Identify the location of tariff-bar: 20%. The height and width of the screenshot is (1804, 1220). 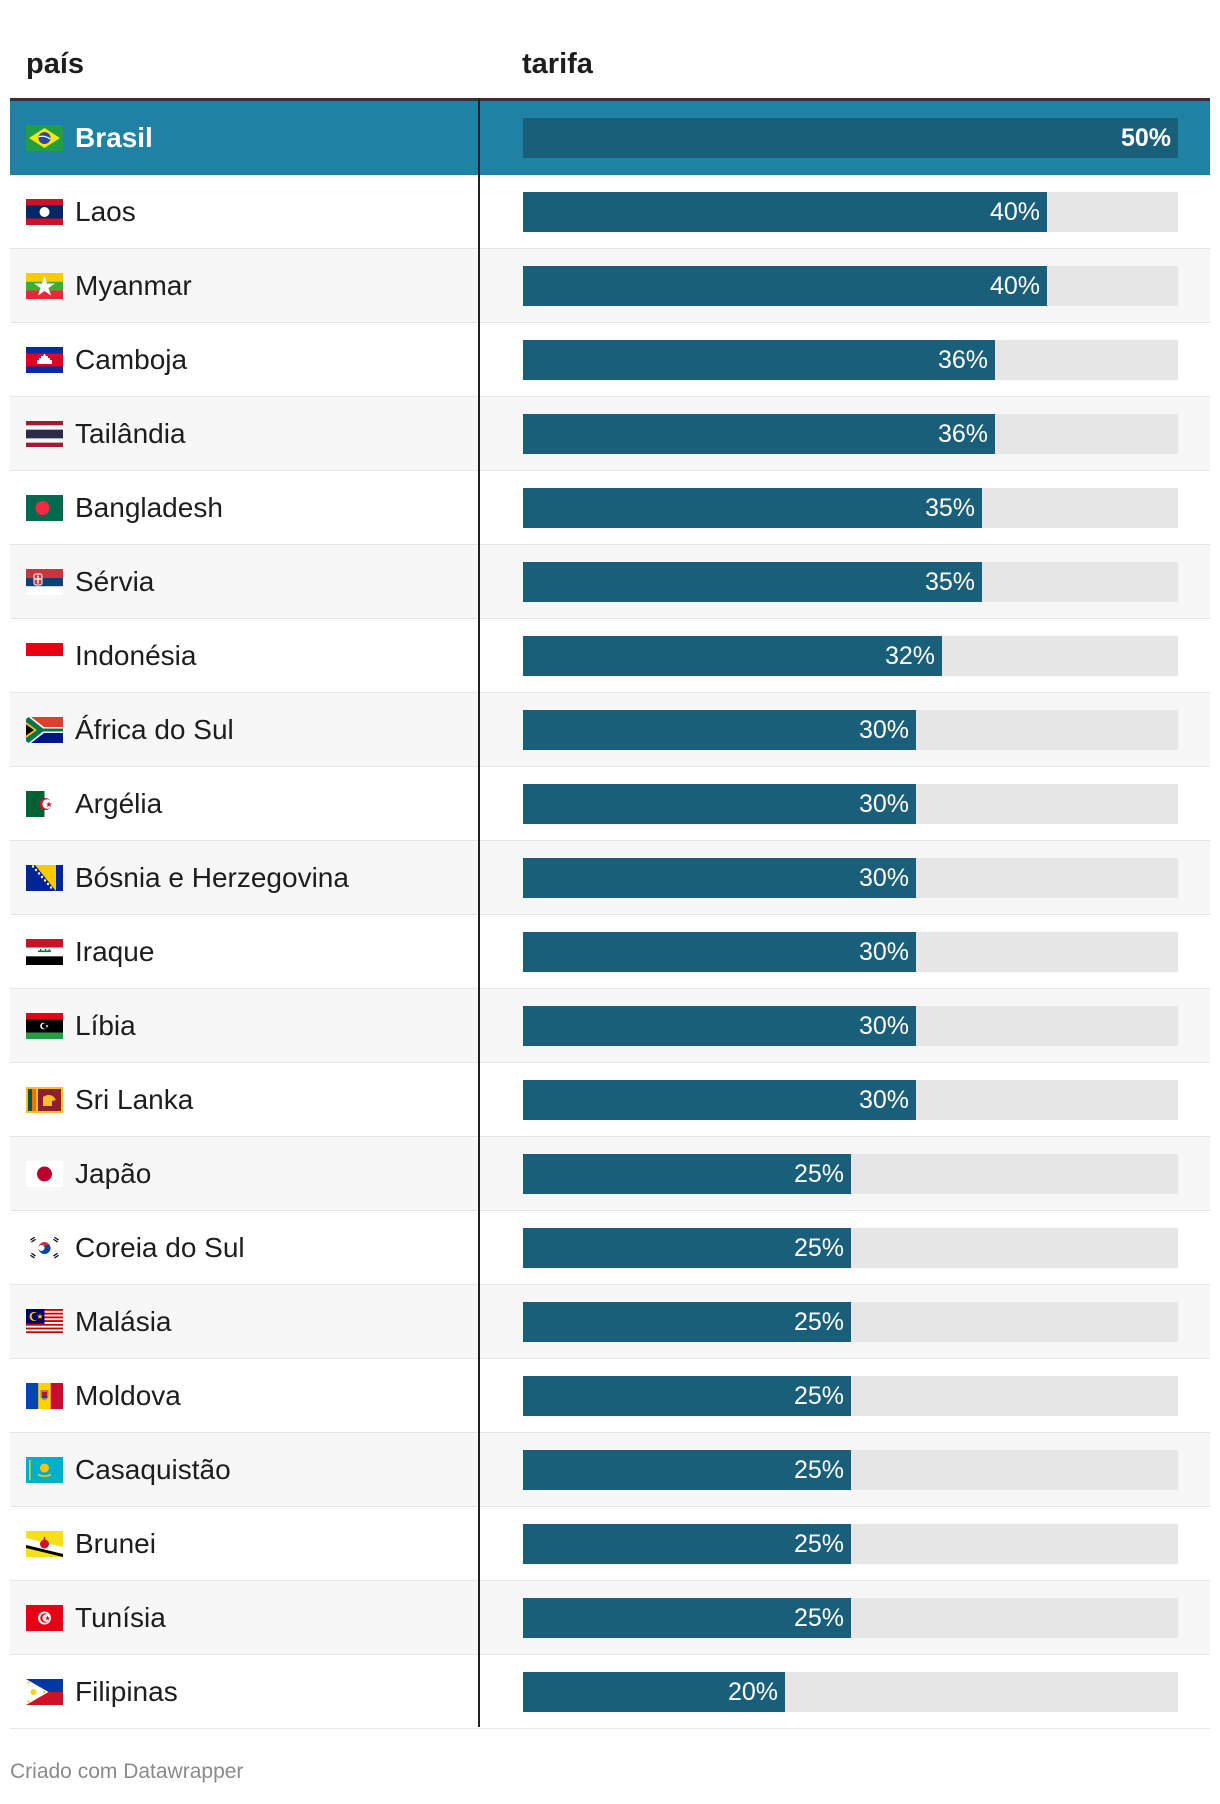
(654, 1692).